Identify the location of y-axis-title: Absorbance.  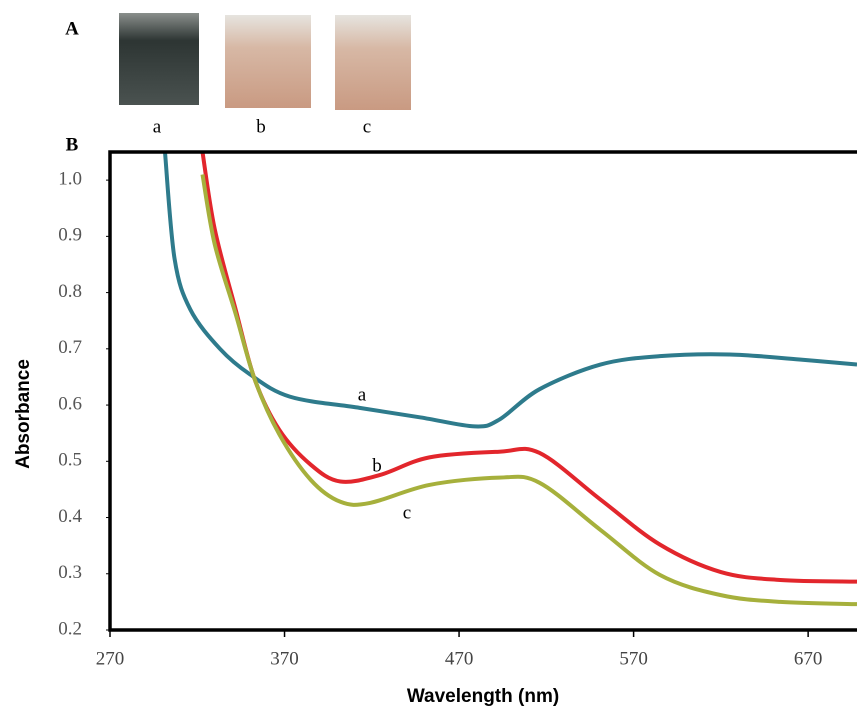
(23, 414).